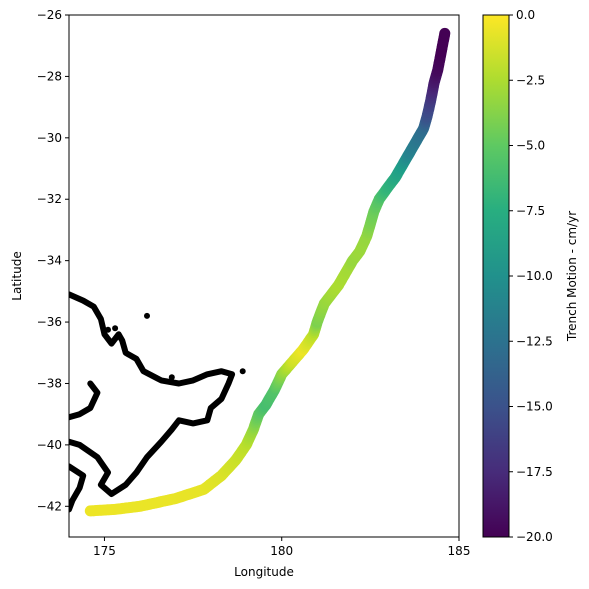  What do you see at coordinates (49, 383) in the screenshot?
I see `y-tick-label: −38` at bounding box center [49, 383].